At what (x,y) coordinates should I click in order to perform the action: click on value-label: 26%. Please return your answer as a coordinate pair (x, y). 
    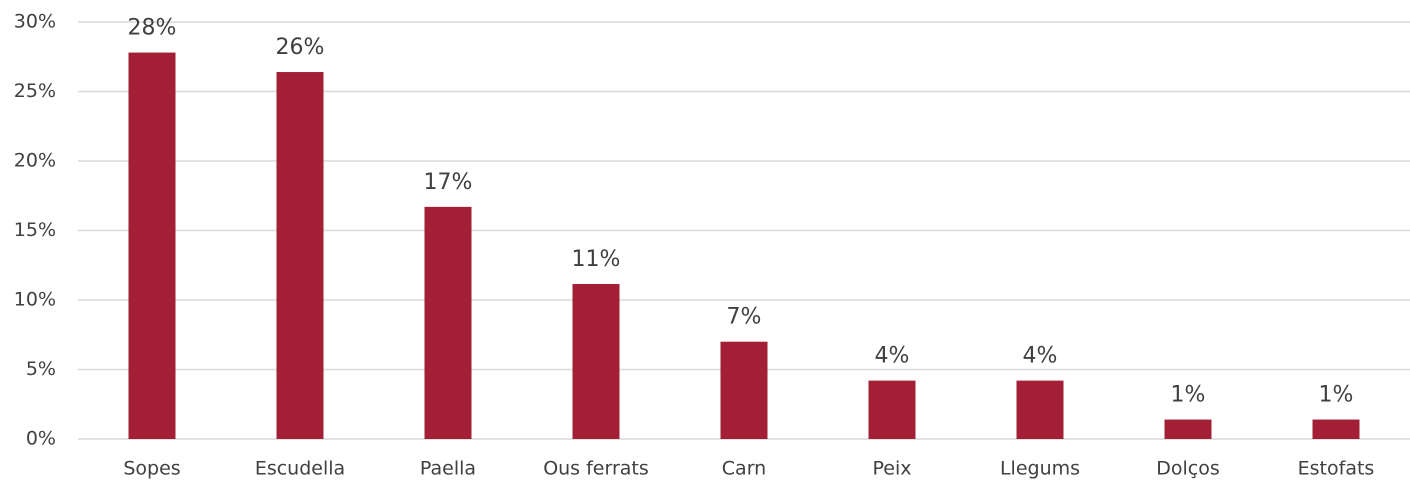
    Looking at the image, I should click on (300, 47).